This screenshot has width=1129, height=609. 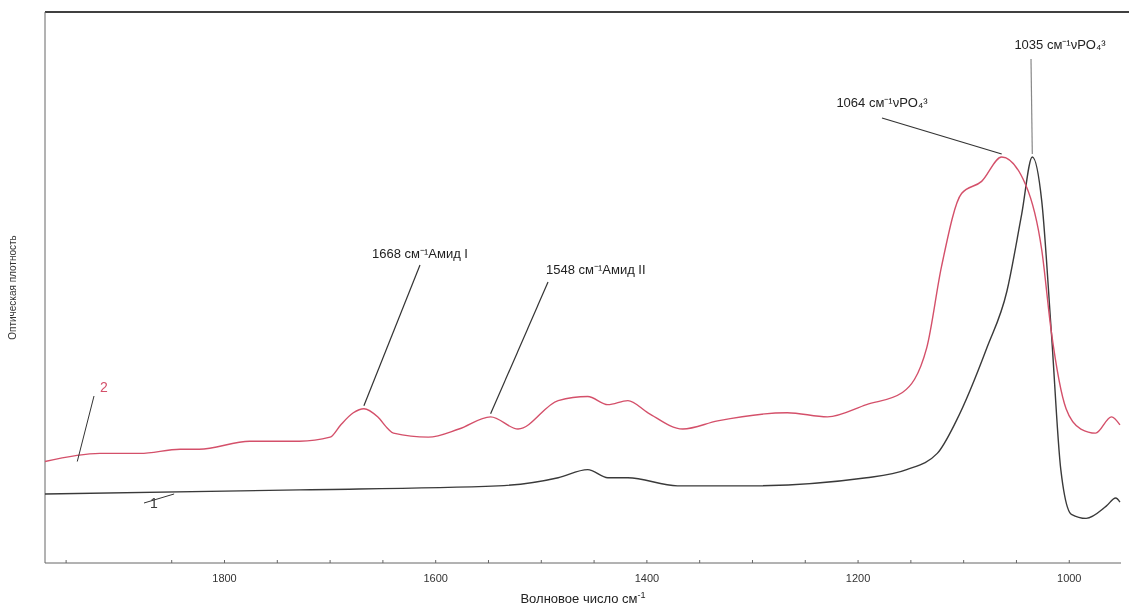 What do you see at coordinates (647, 578) in the screenshot?
I see `x-tick-label: 1400` at bounding box center [647, 578].